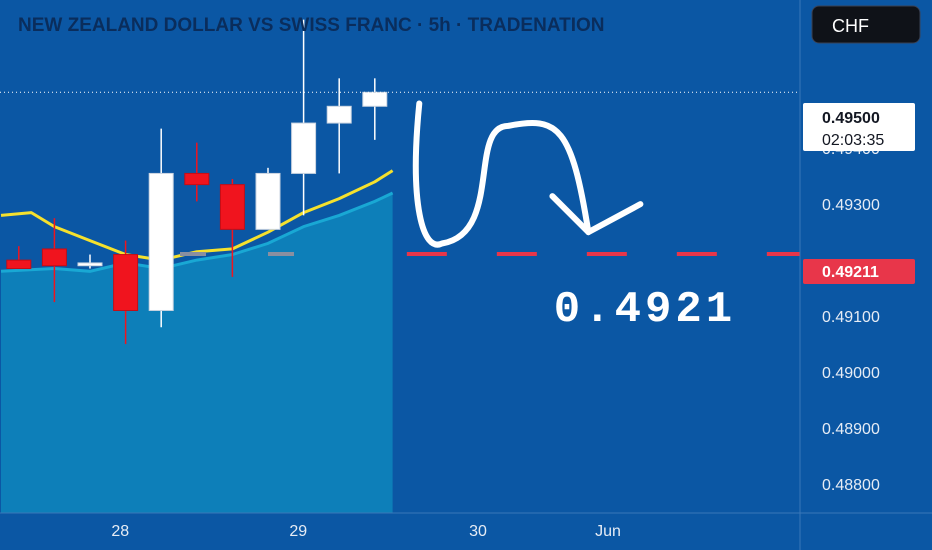 This screenshot has width=932, height=550. What do you see at coordinates (851, 205) in the screenshot?
I see `price-axis-label: 0.49300` at bounding box center [851, 205].